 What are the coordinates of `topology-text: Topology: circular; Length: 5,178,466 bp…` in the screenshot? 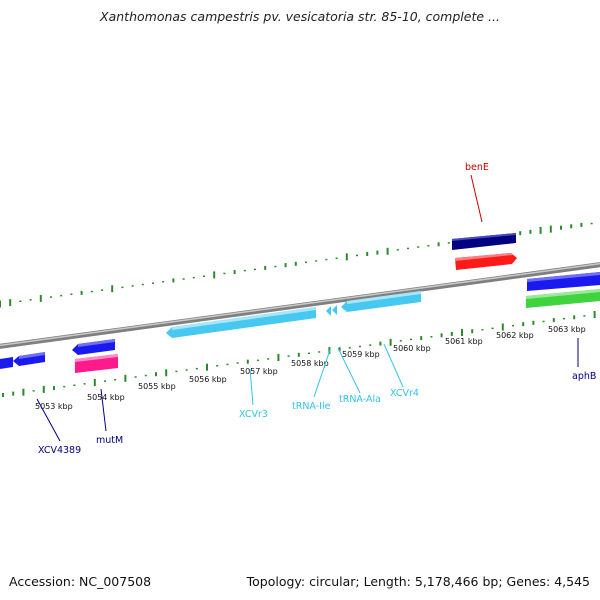 It's located at (418, 581).